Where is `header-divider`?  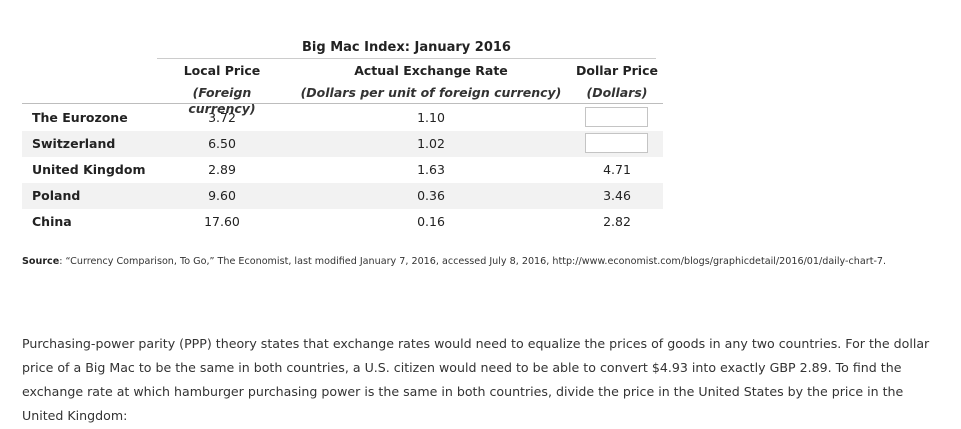 header-divider is located at coordinates (342, 103).